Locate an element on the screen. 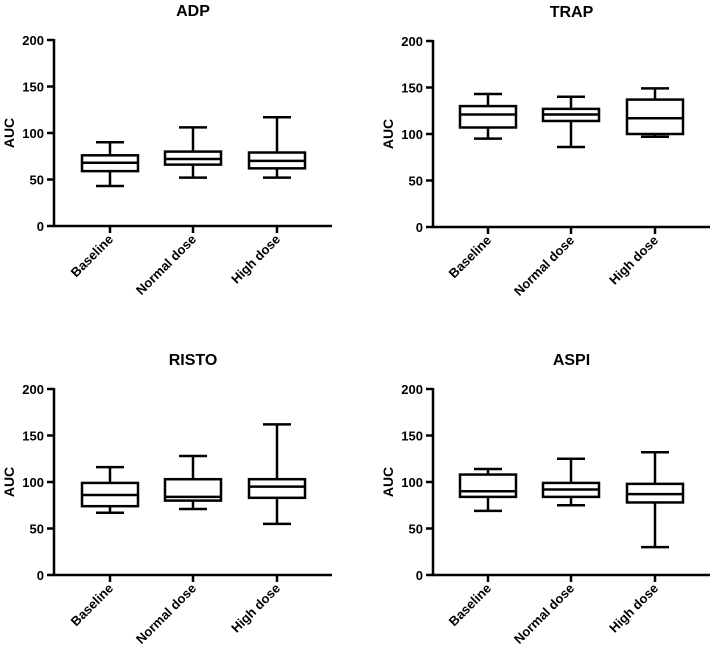  aspi-category-label: High dose is located at coordinates (633, 608).